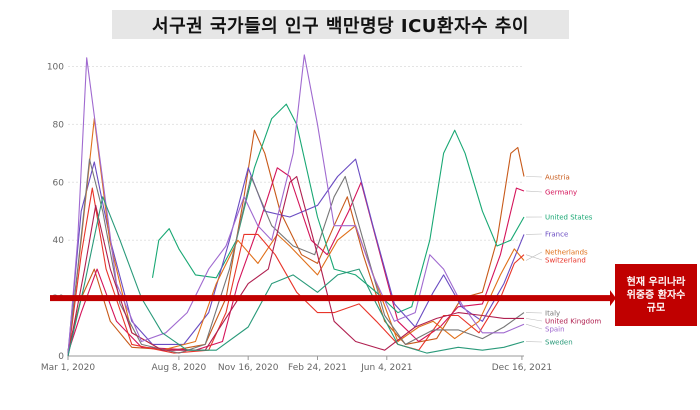 The image size is (700, 410). Describe the element at coordinates (317, 368) in the screenshot. I see `x-tick-label: Feb 24, 2021` at that location.